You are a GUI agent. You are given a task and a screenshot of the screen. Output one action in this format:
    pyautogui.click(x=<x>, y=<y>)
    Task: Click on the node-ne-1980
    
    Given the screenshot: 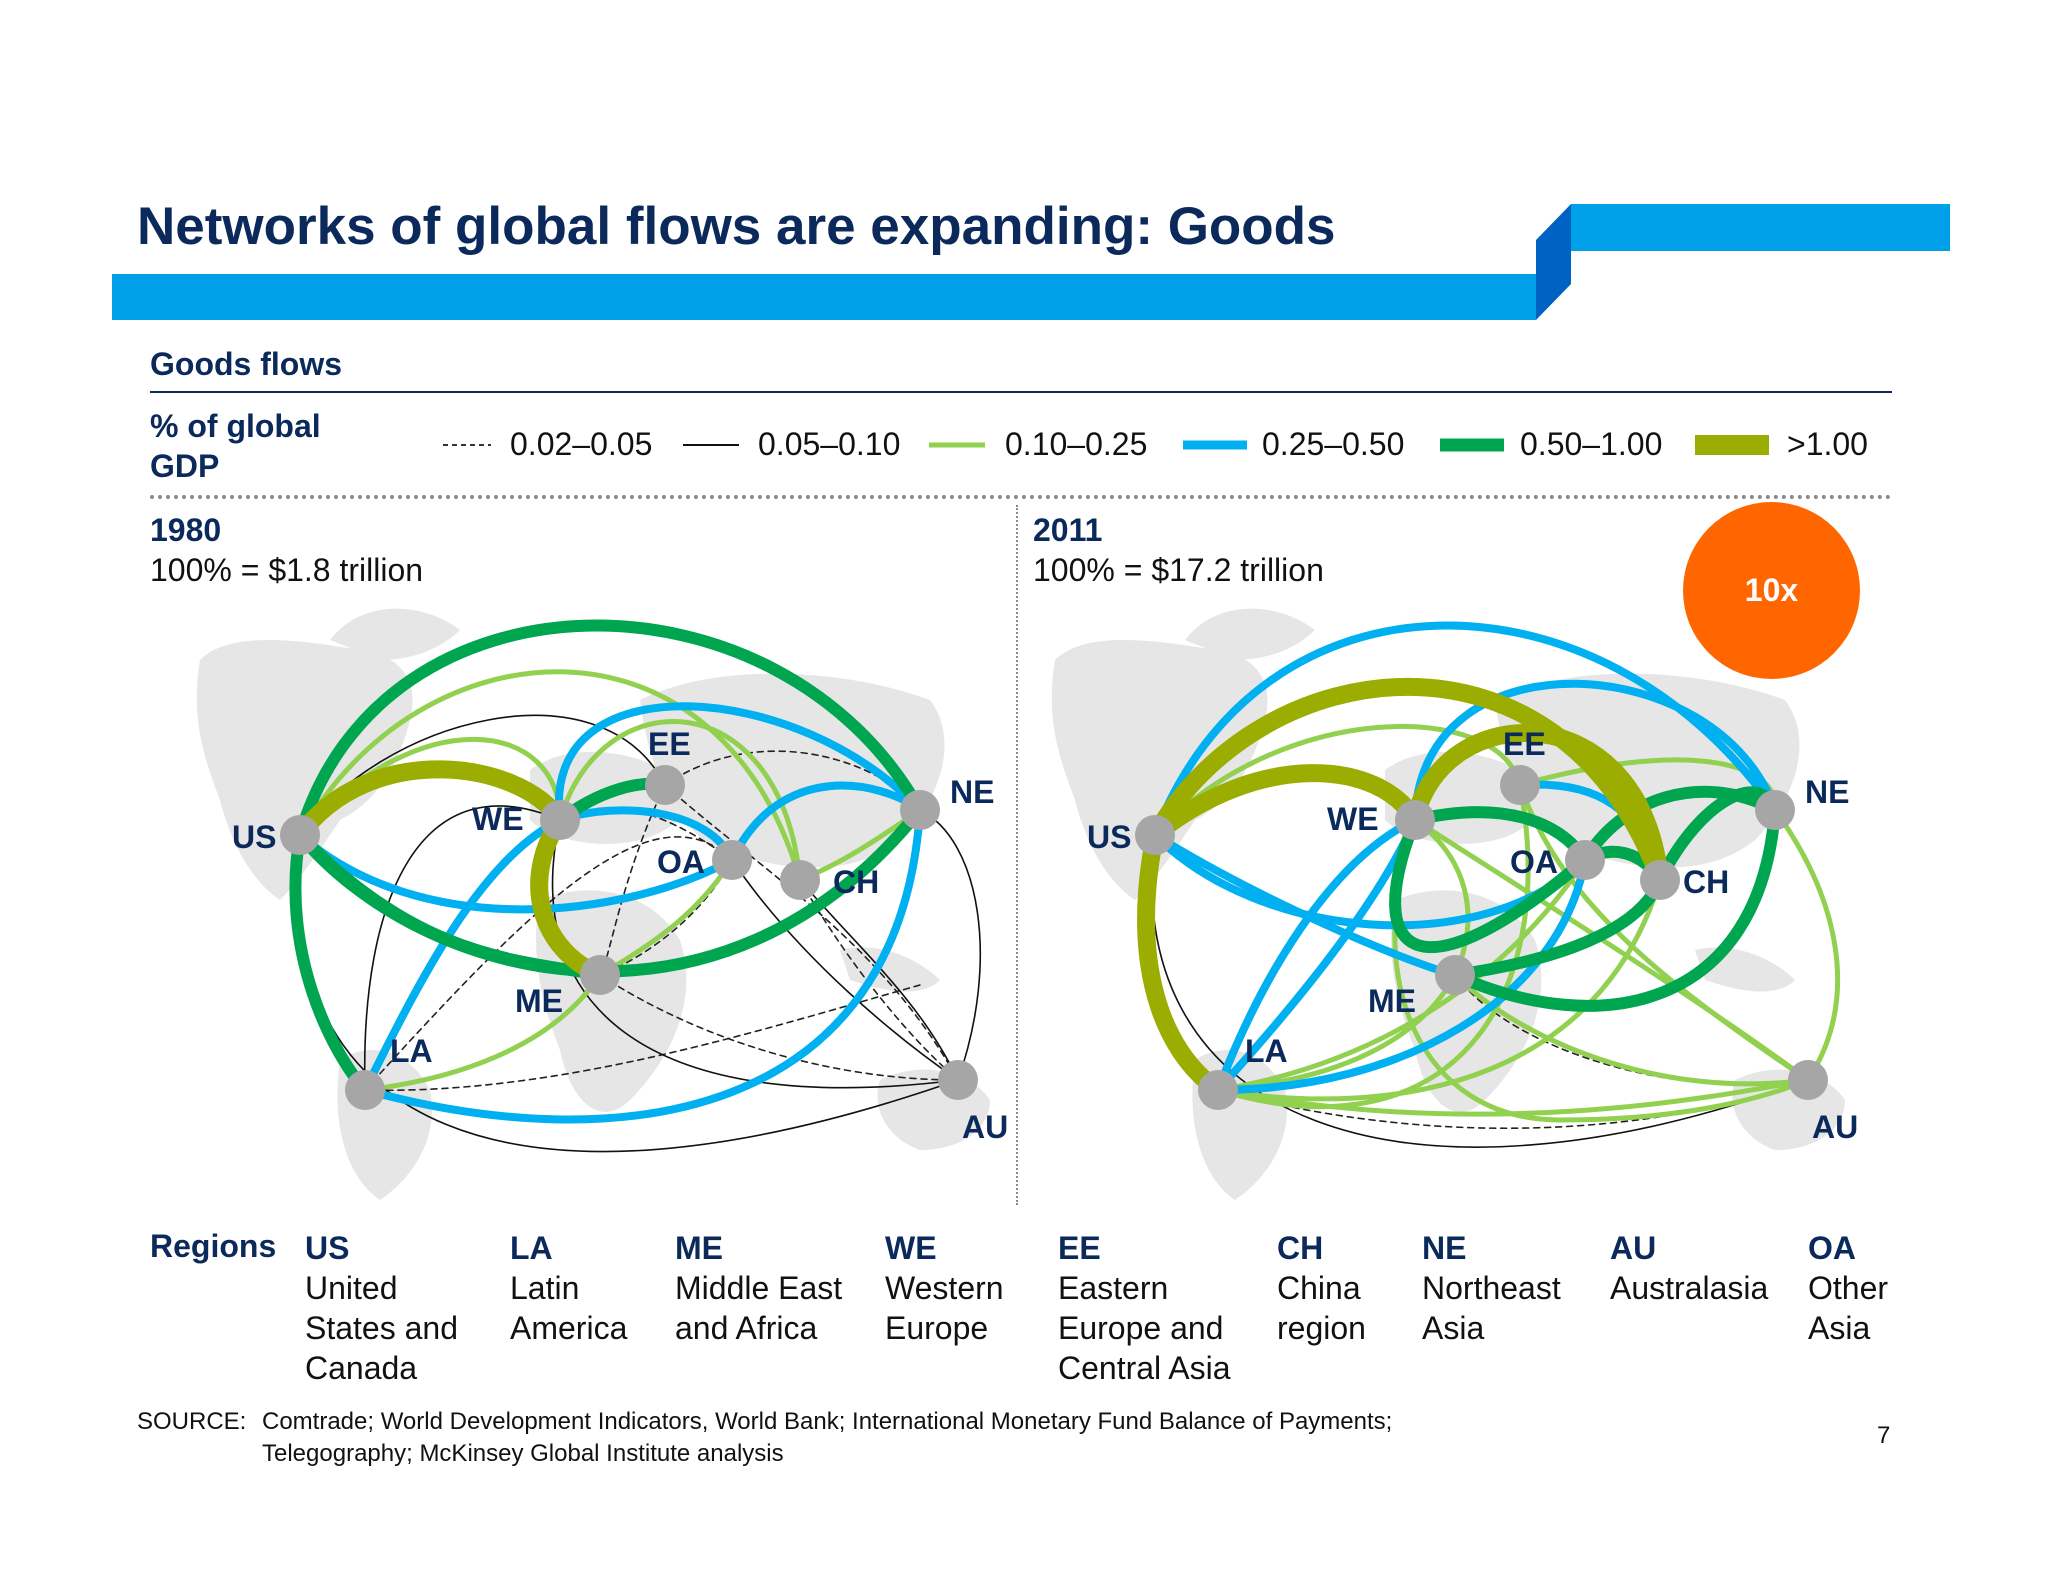 What is the action you would take?
    pyautogui.click(x=920, y=810)
    